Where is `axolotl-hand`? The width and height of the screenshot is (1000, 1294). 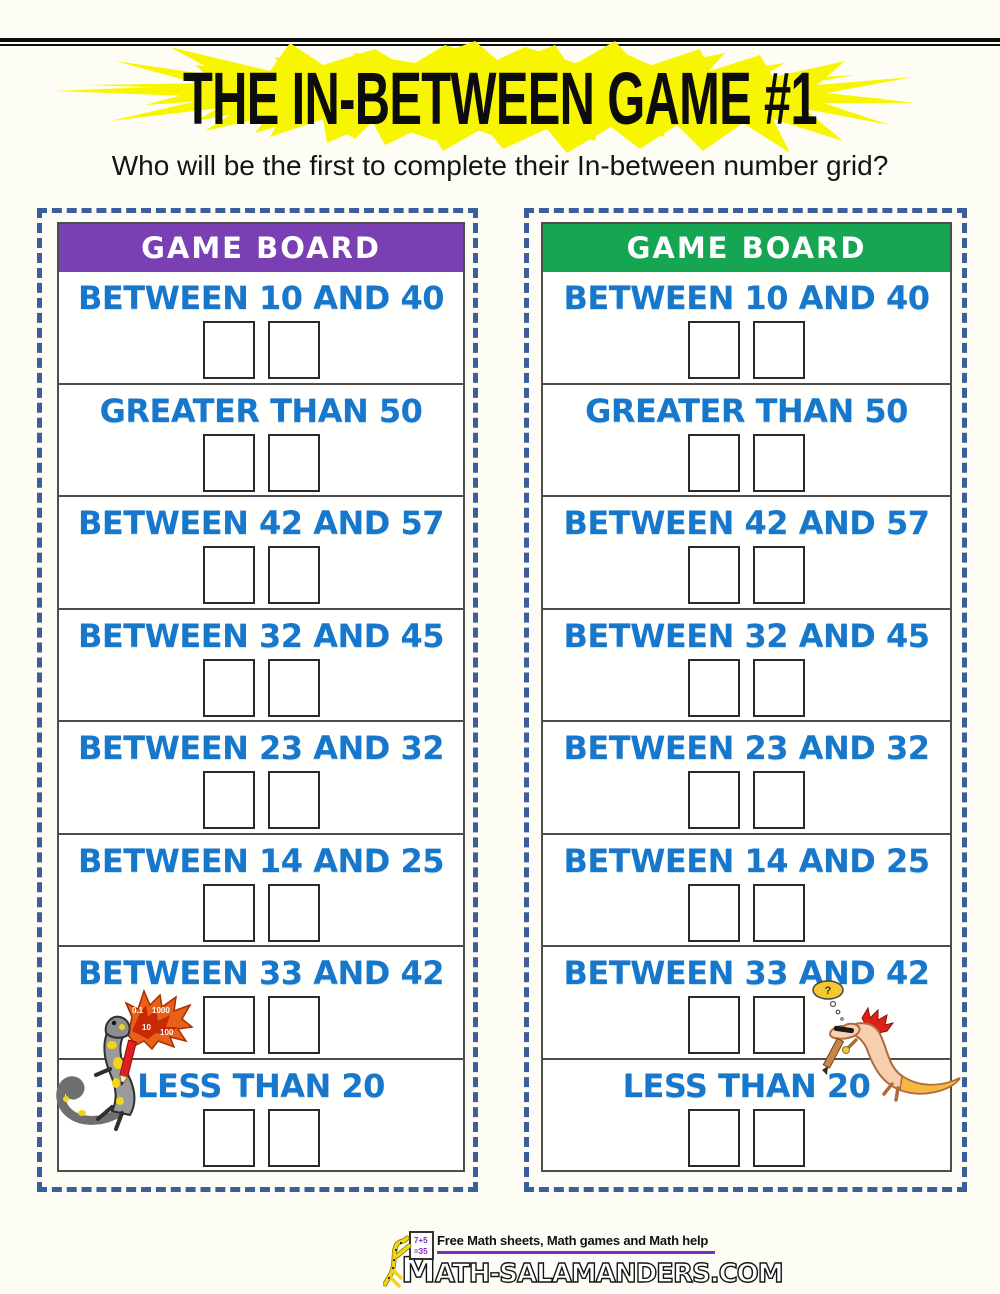
axolotl-hand is located at coordinates (846, 1050).